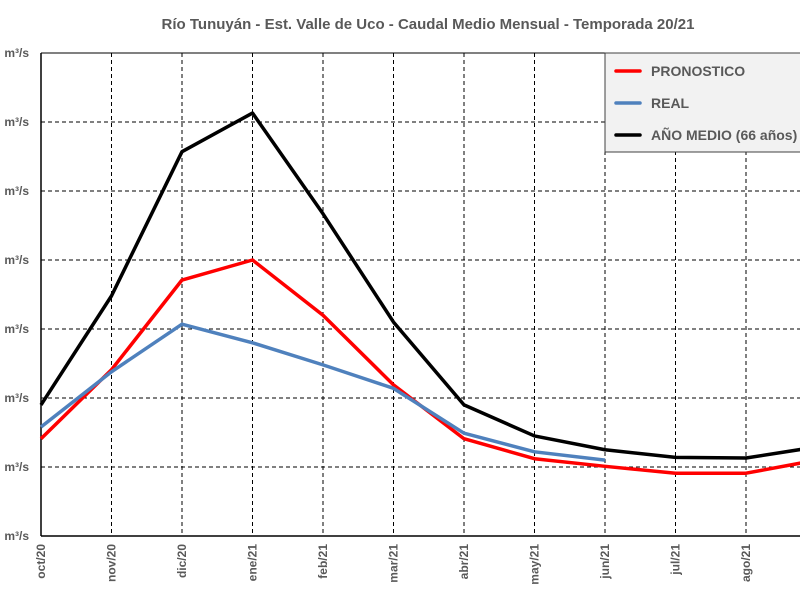 The width and height of the screenshot is (800, 600). I want to click on x-tick-label: oct/20, so click(41, 561).